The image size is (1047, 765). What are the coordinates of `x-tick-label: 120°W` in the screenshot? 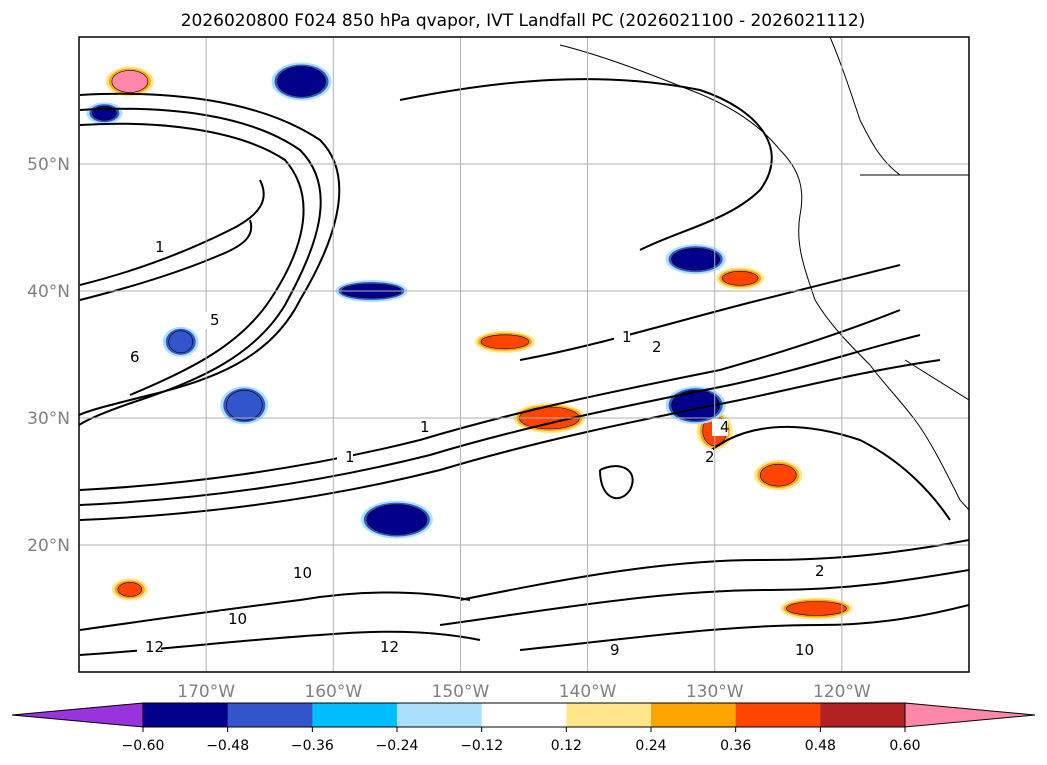 It's located at (842, 692).